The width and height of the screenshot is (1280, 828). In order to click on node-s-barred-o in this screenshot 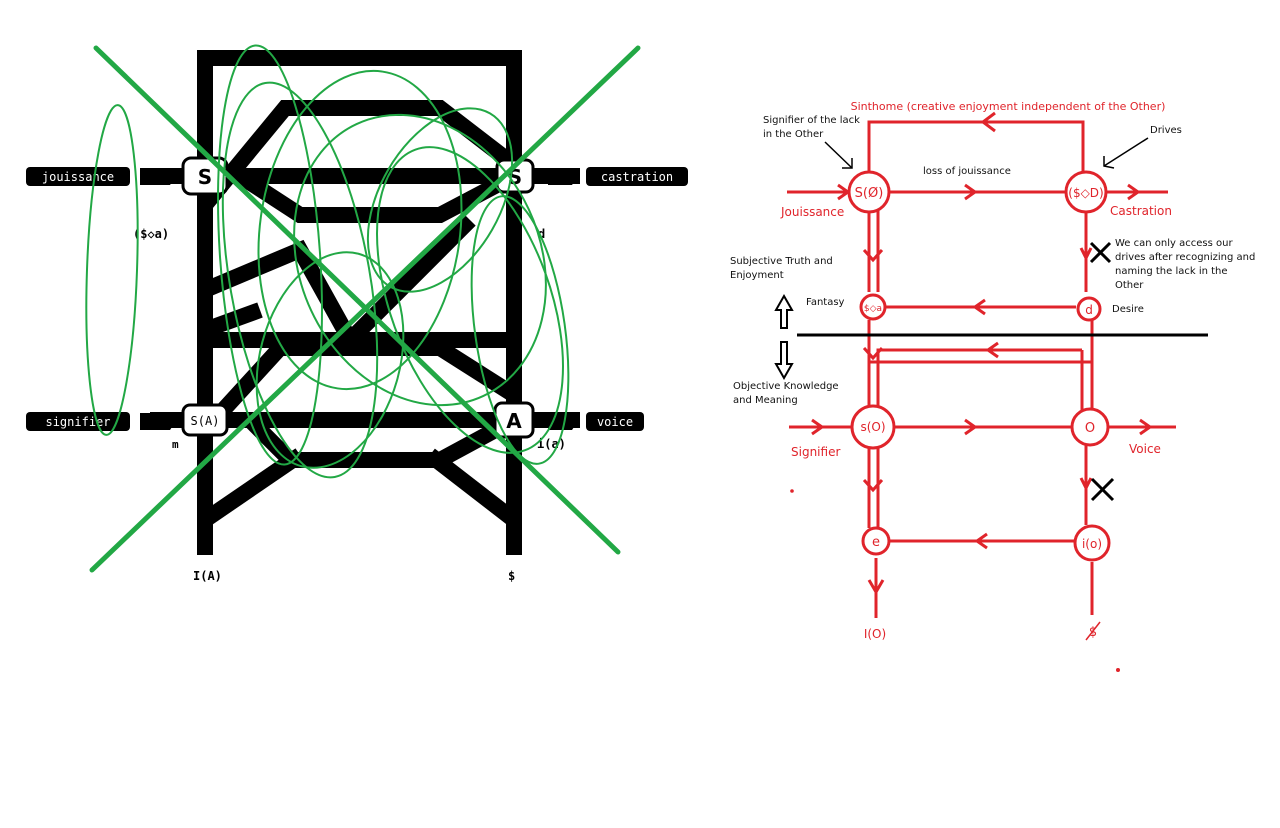, I will do `click(869, 192)`.